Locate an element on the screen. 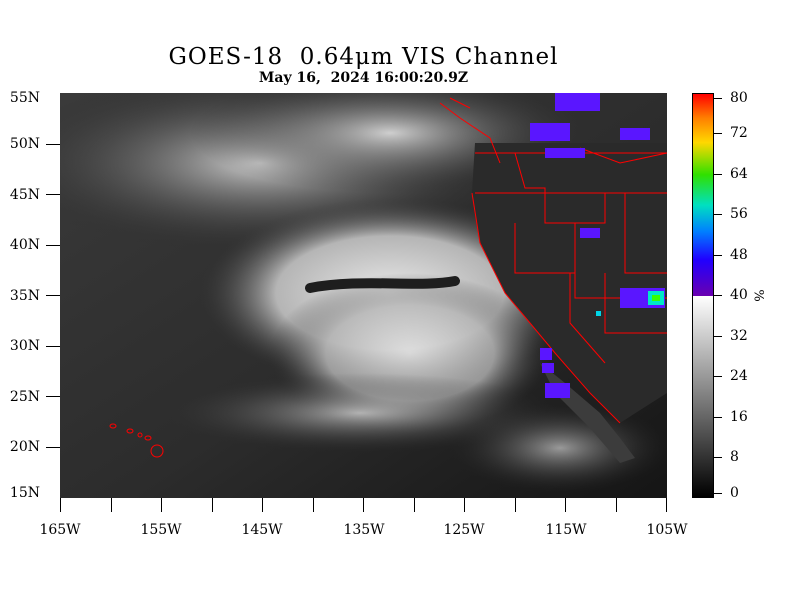  colorbar-label-72: 72 is located at coordinates (739, 133).